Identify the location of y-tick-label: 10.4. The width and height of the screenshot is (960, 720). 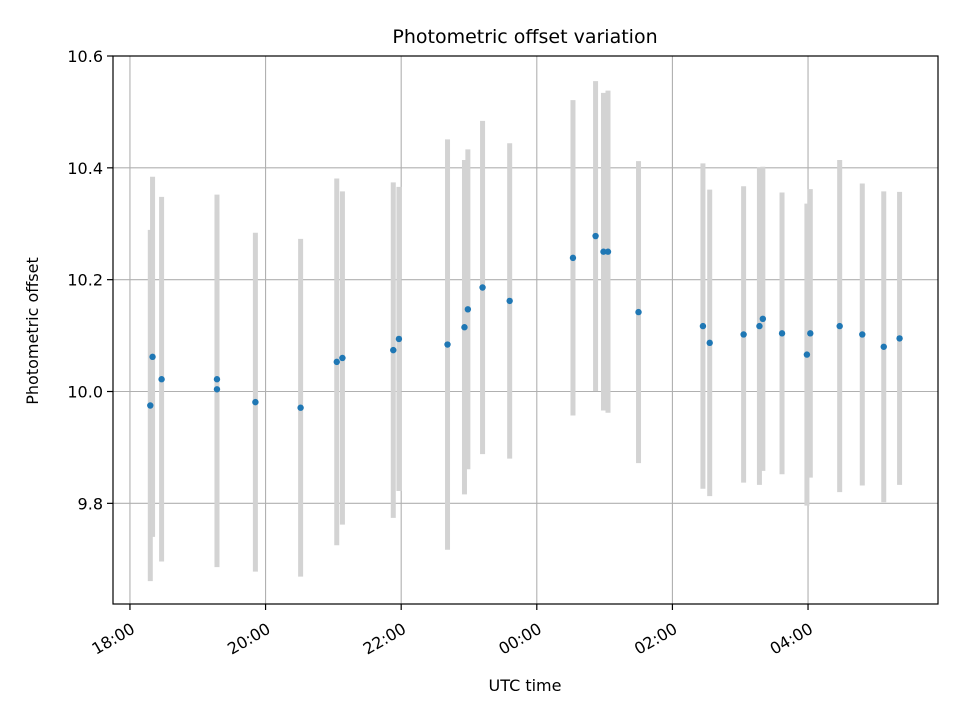
(85, 168).